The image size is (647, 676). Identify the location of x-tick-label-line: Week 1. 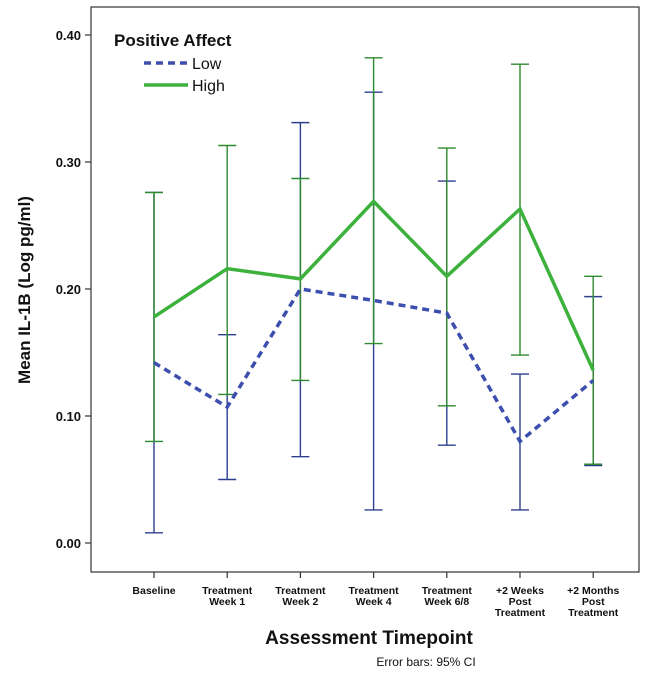
(227, 602).